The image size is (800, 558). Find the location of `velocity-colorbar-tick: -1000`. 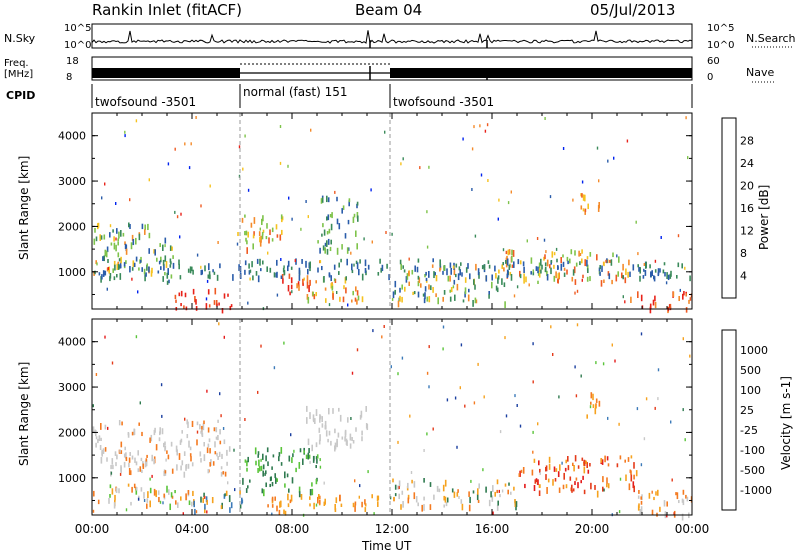

velocity-colorbar-tick: -1000 is located at coordinates (756, 490).